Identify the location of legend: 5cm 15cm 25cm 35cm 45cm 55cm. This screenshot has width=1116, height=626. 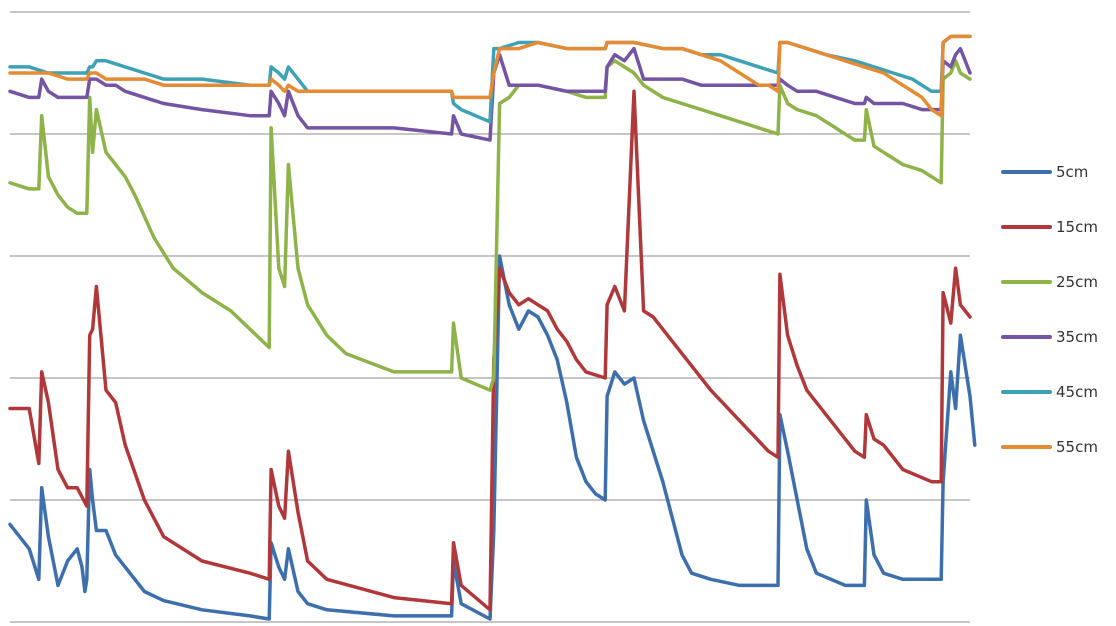
(1049, 309).